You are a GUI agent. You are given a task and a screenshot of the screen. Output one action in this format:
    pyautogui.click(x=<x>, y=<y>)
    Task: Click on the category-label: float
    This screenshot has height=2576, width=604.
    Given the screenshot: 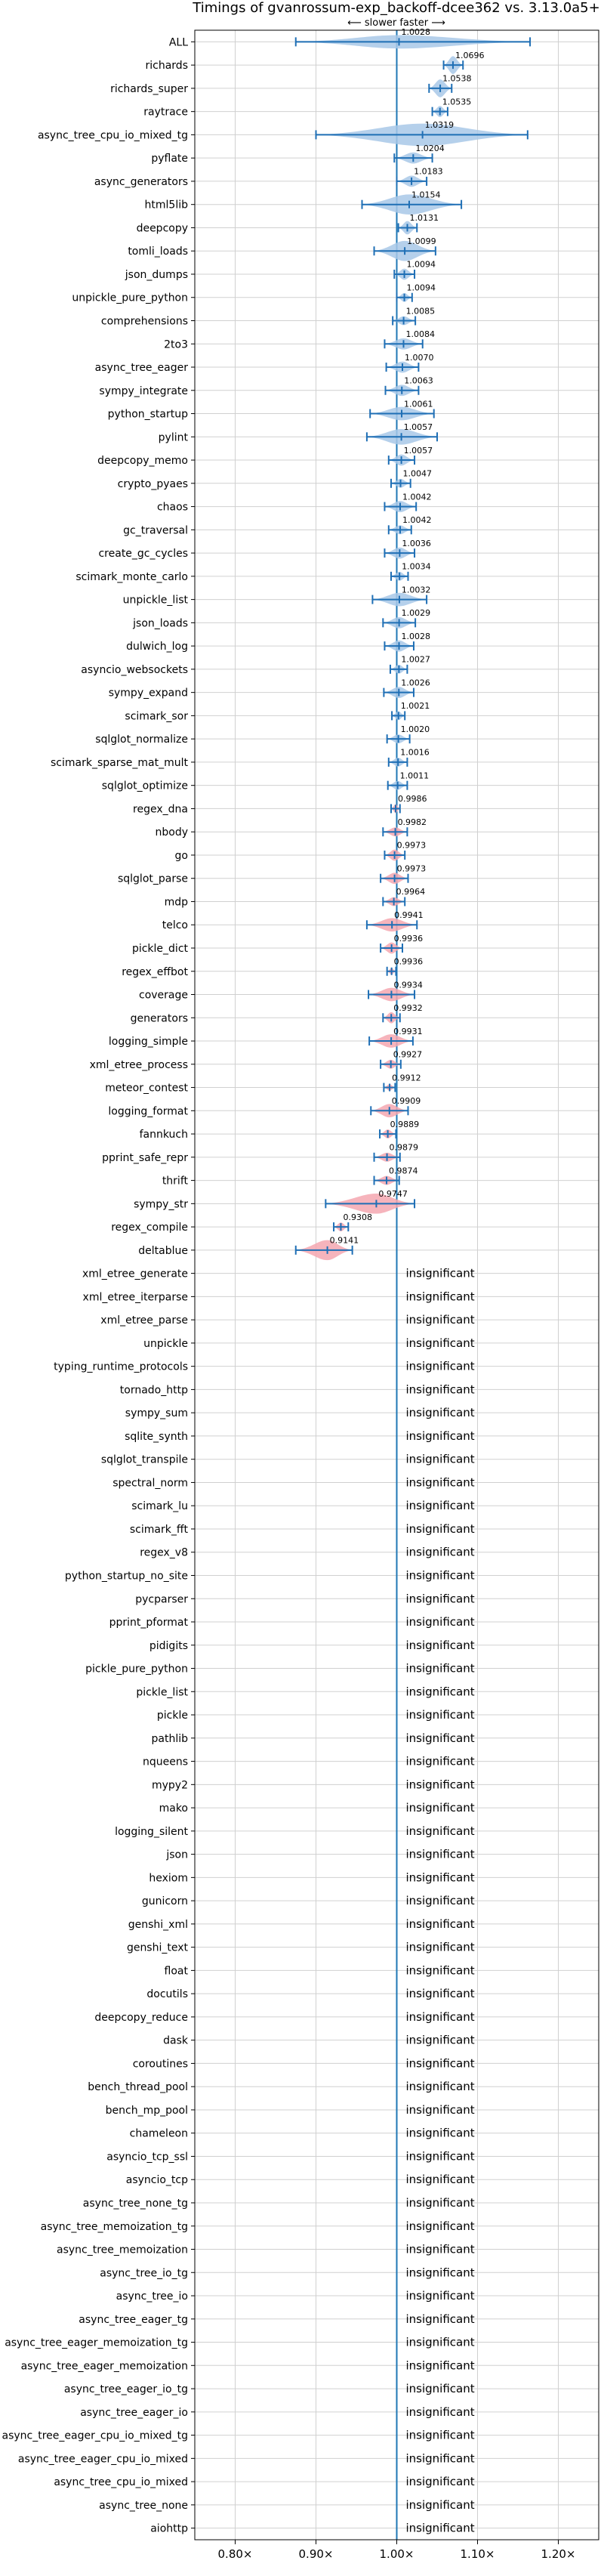 What is the action you would take?
    pyautogui.click(x=177, y=1971)
    